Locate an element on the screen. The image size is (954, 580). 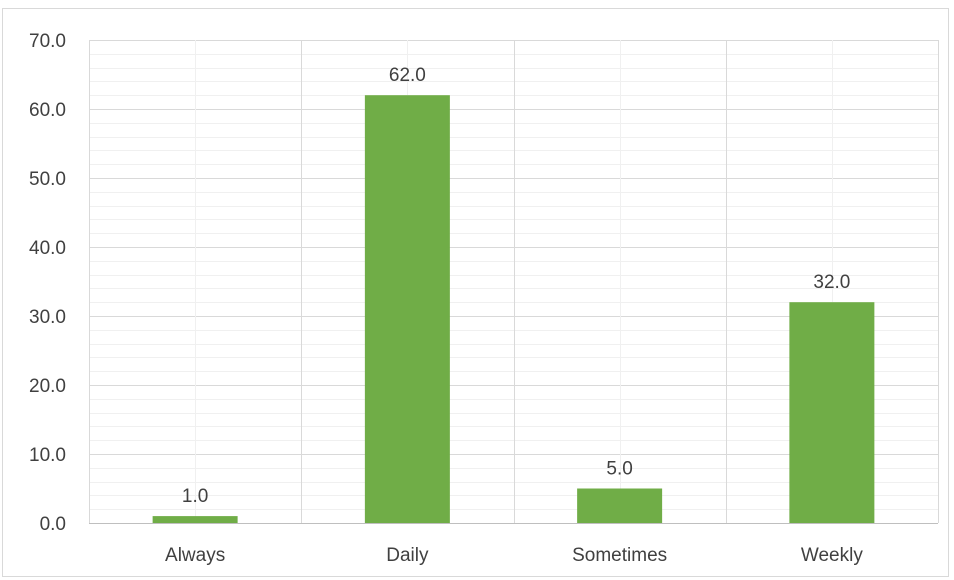
x-axis-tick-labels: Always Daily Sometimes Weekly is located at coordinates (514, 555).